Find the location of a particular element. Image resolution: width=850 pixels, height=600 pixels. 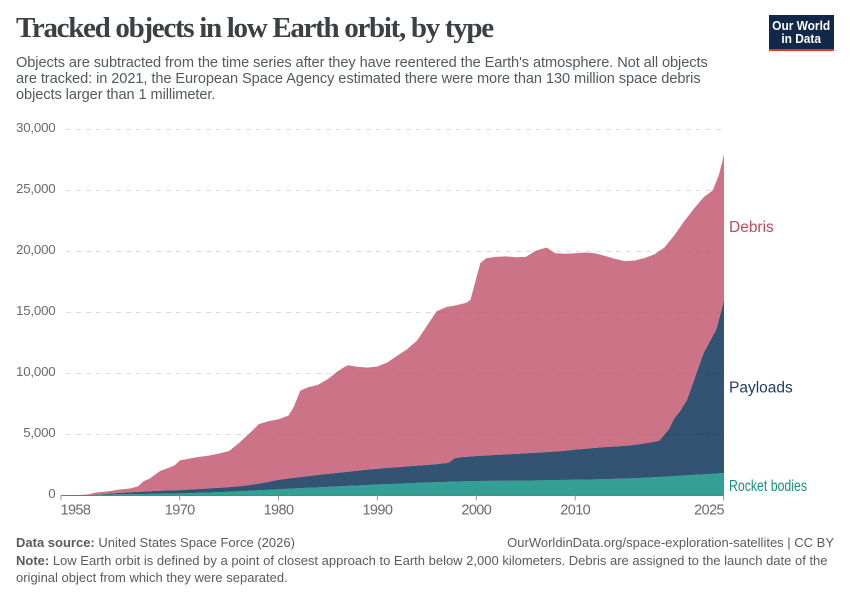

svg-text: 0 is located at coordinates (51, 493).